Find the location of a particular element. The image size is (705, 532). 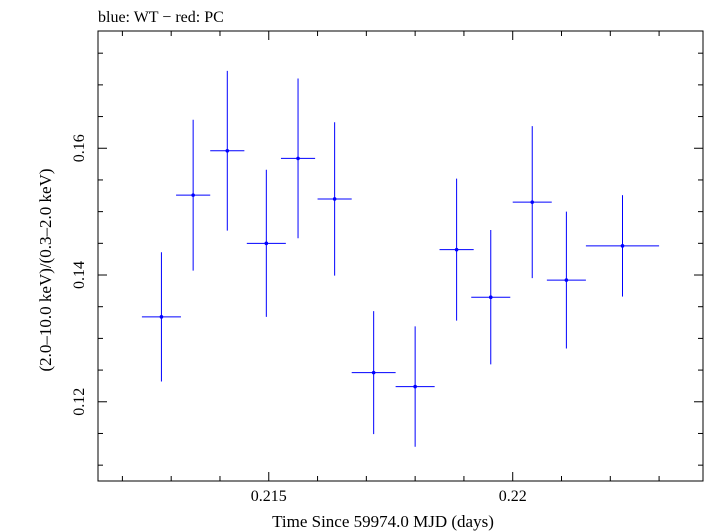

x-axis-label: Time Since 59974.0 MJD (days) is located at coordinates (383, 521).